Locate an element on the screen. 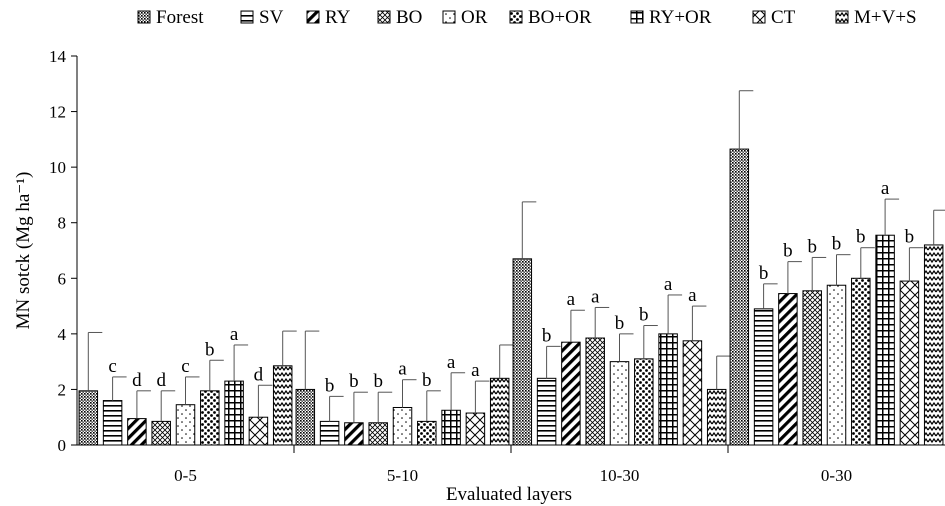  legend-label: M+V+S is located at coordinates (885, 17).